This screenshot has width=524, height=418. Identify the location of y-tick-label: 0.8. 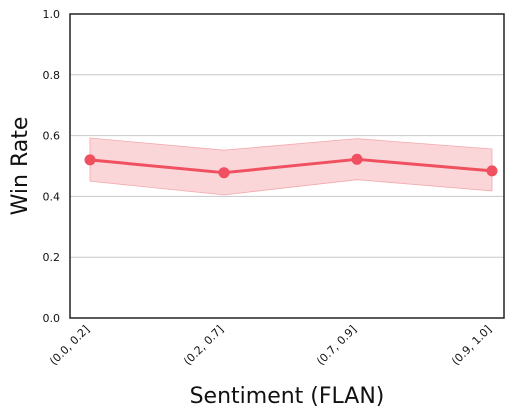
(52, 75).